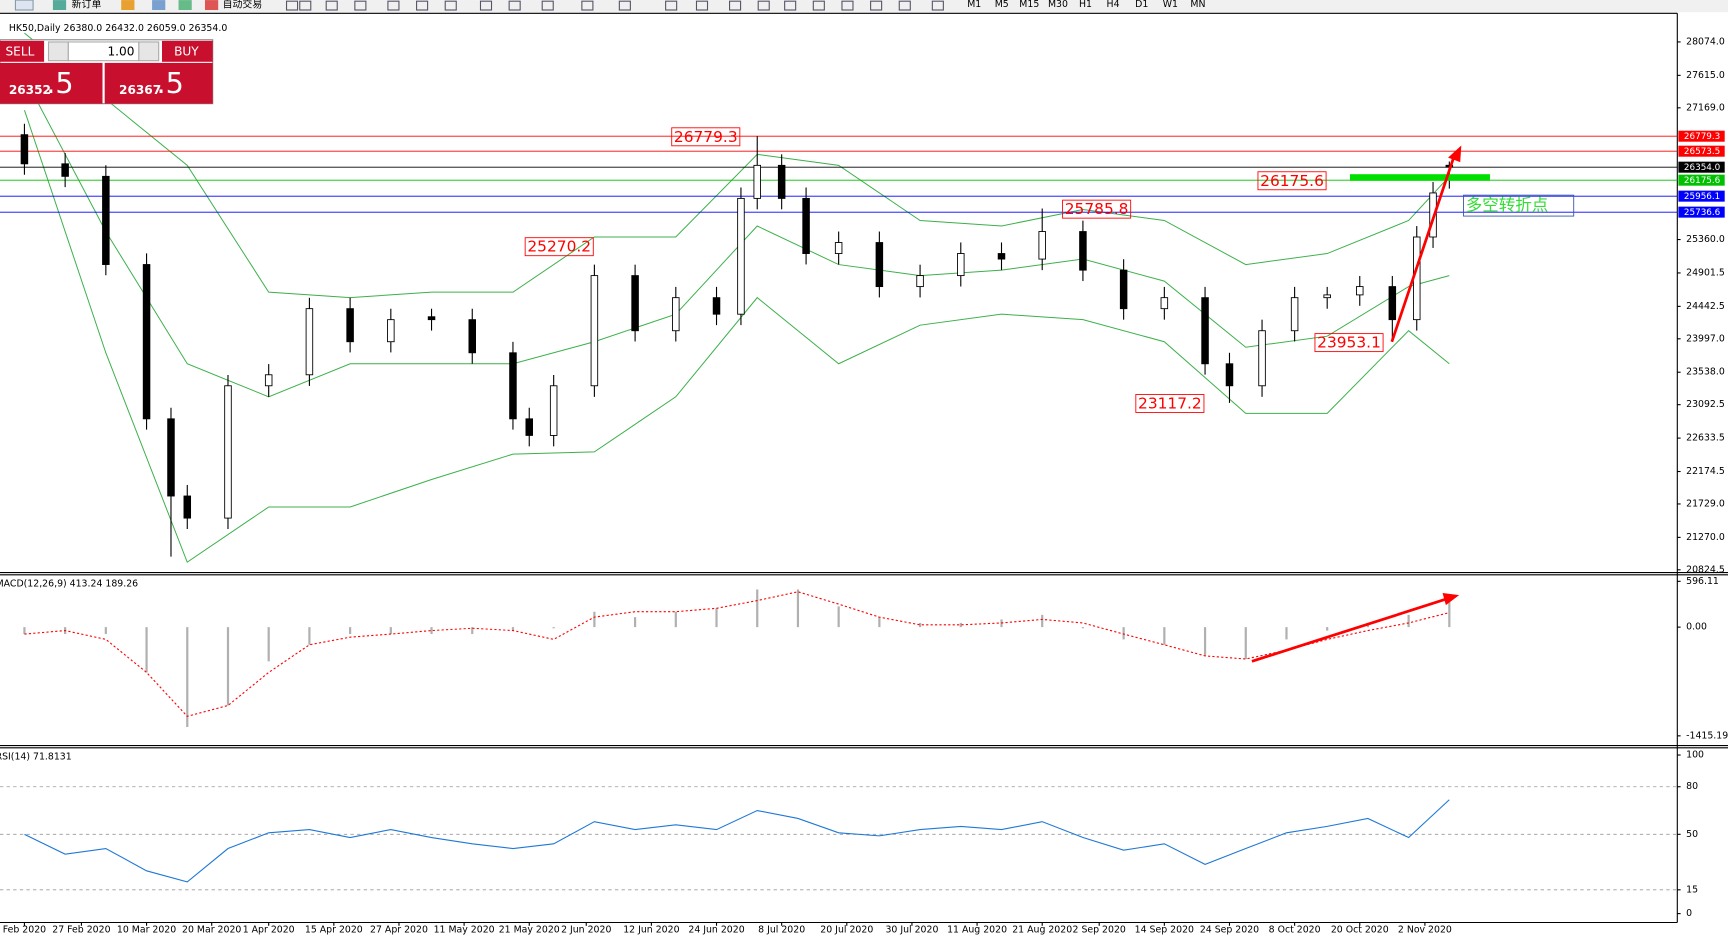 The image size is (1728, 938). Describe the element at coordinates (69, 584) in the screenshot. I see `panel-title: MACD(12,26,9) 413.24 189.26` at that location.